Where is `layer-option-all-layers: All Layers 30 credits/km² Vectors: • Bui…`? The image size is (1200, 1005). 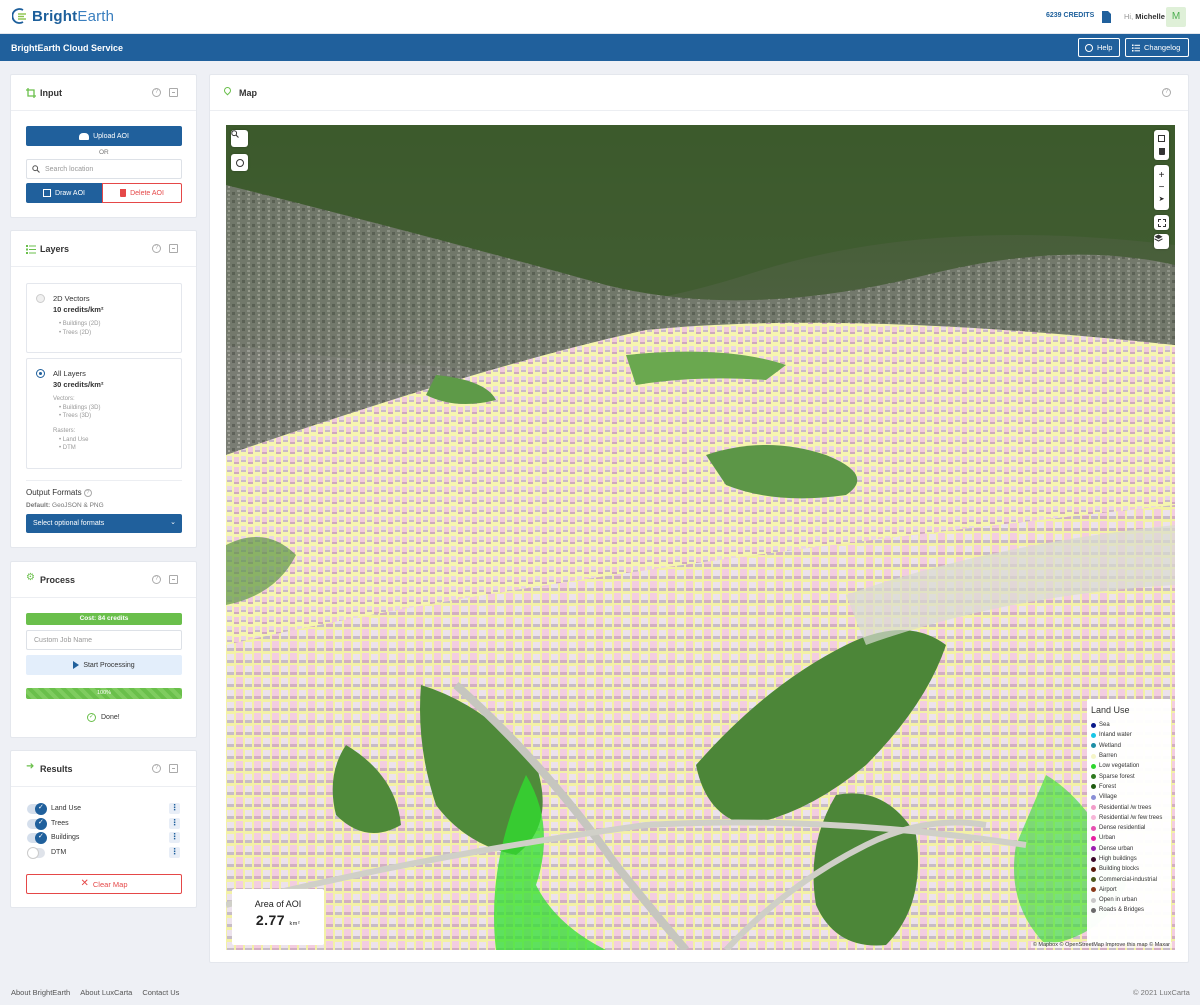
layer-option-all-layers: All Layers 30 credits/km² Vectors: • Bui… is located at coordinates (104, 413).